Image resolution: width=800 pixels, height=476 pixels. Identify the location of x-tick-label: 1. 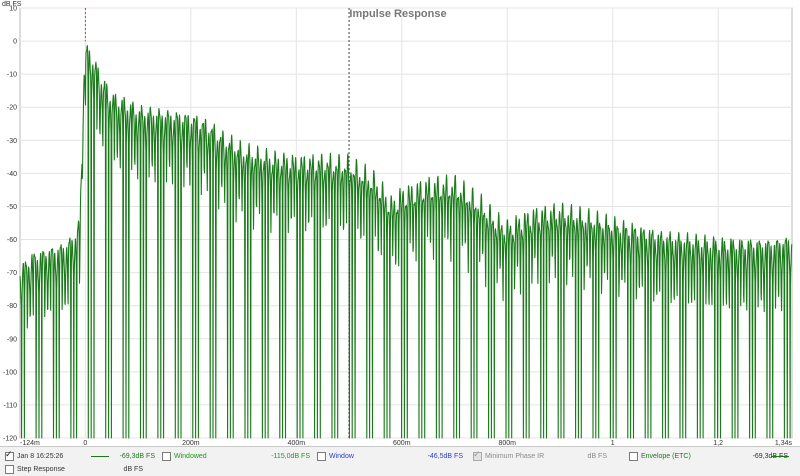
(613, 443).